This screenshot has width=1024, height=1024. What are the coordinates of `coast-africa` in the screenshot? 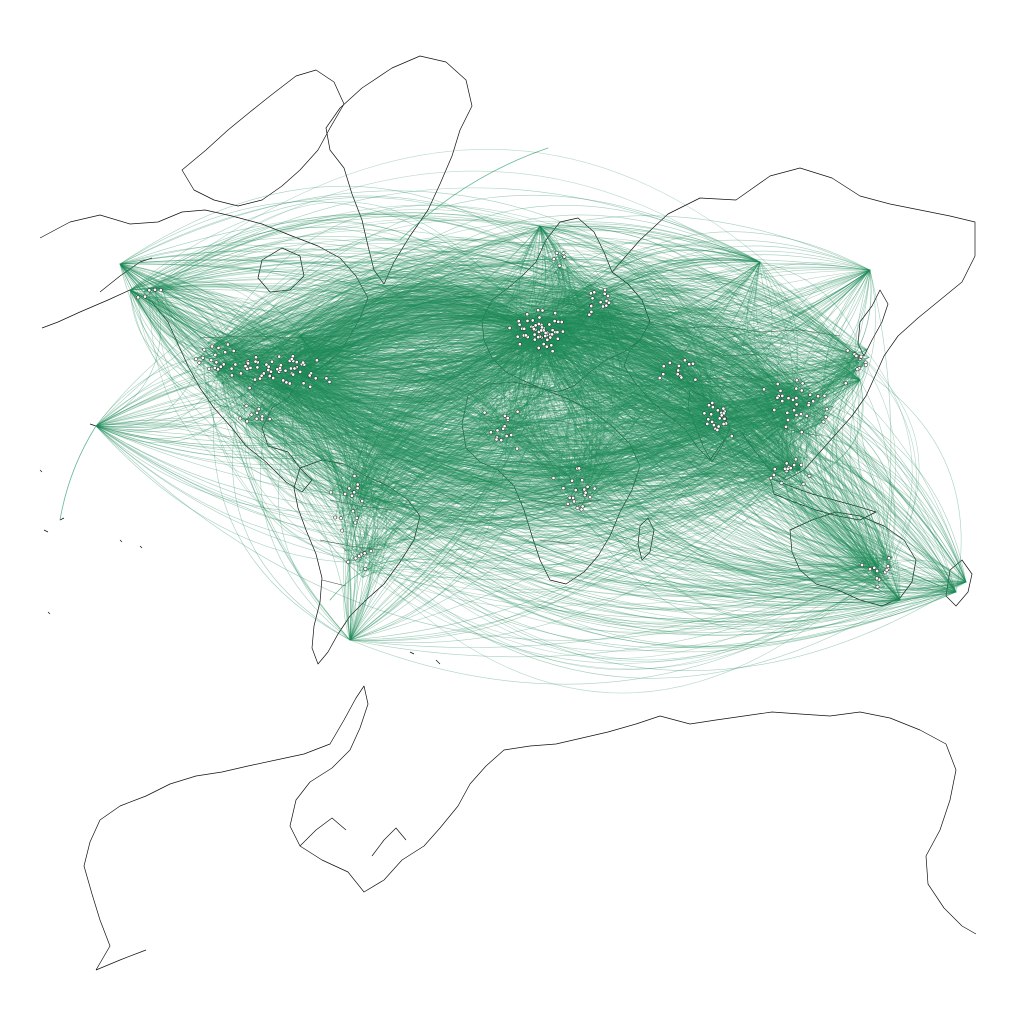 It's located at (551, 483).